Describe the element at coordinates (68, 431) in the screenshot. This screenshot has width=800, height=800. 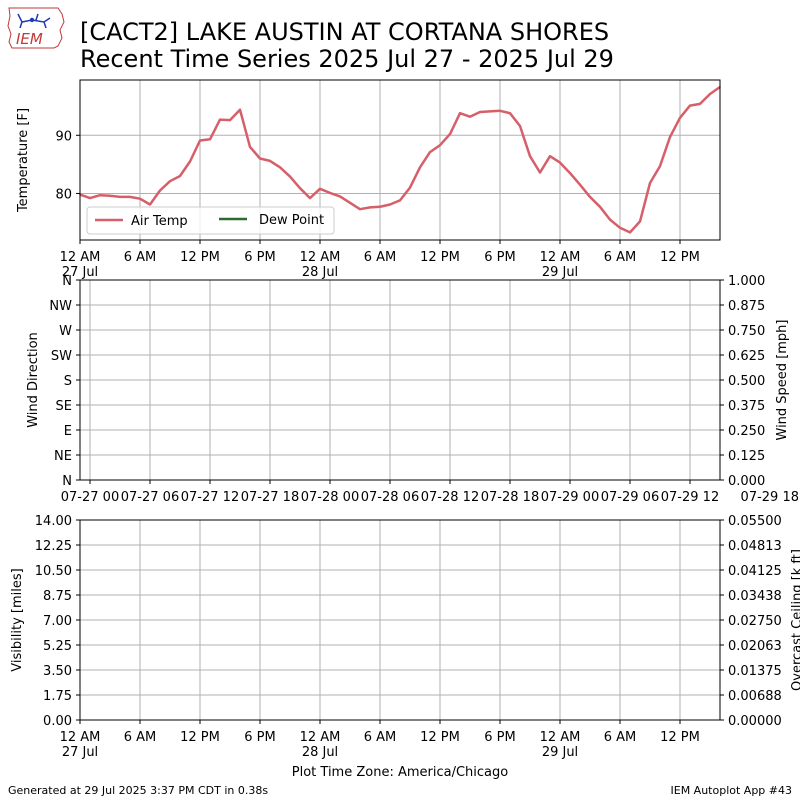
I see `wind-direction-tick-label: E` at that location.